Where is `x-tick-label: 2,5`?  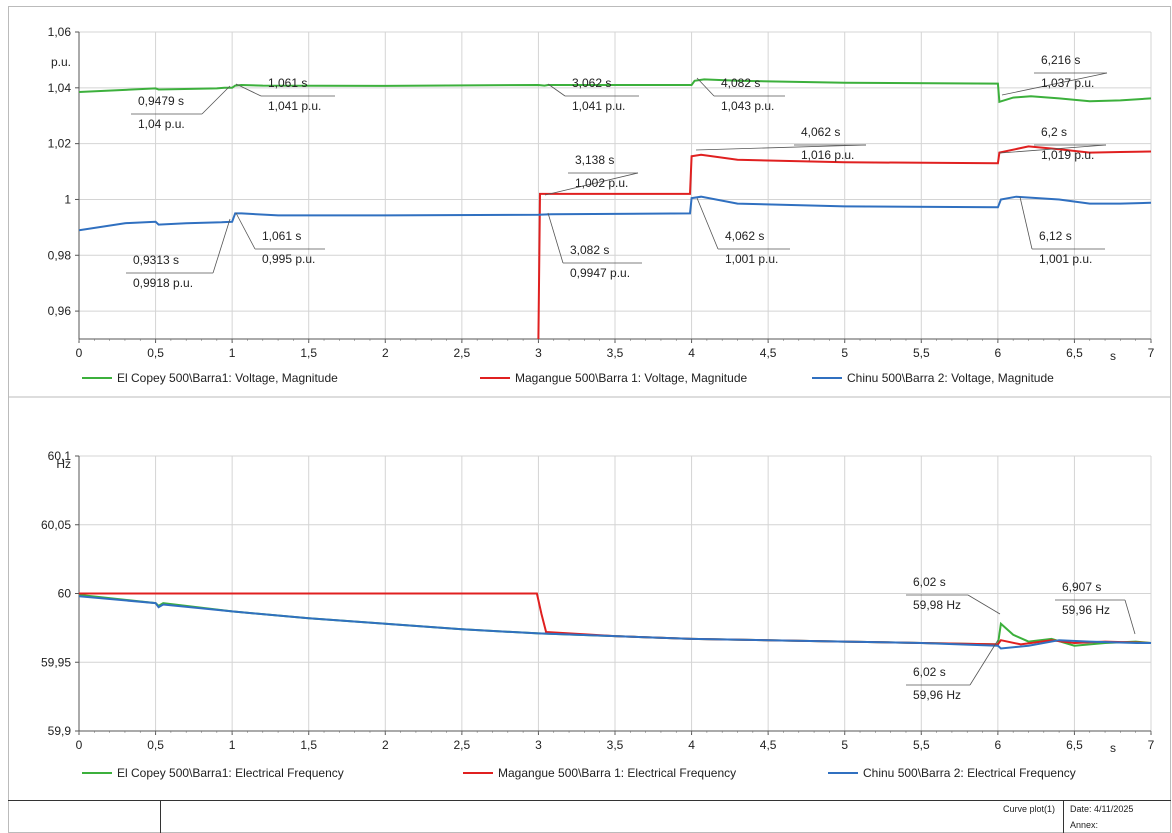 x-tick-label: 2,5 is located at coordinates (462, 353).